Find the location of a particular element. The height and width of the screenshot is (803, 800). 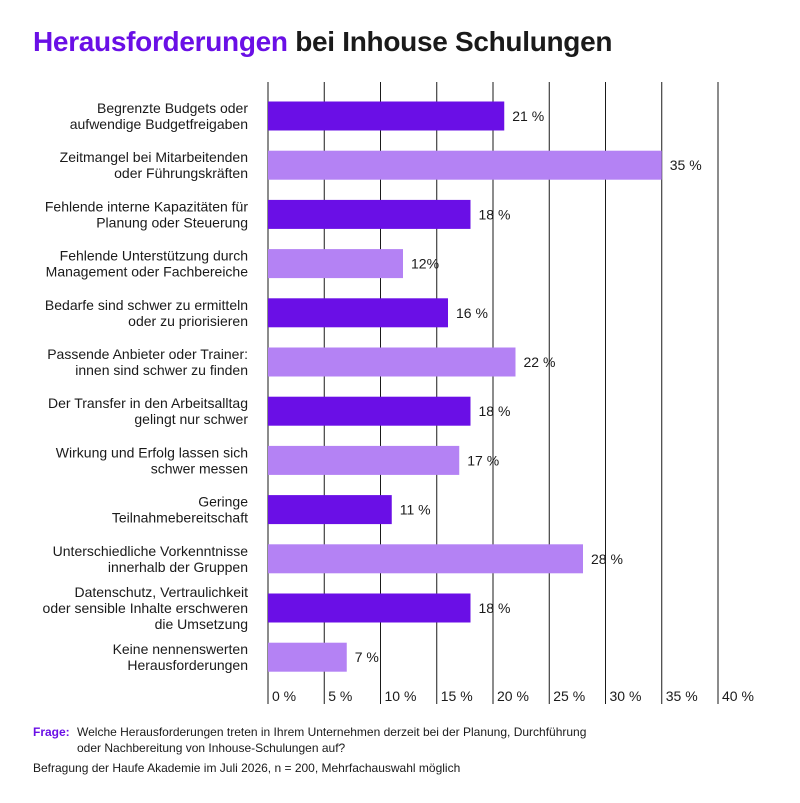

chart-title: Herausforderungen bei Inhouse Schulungen is located at coordinates (323, 42).